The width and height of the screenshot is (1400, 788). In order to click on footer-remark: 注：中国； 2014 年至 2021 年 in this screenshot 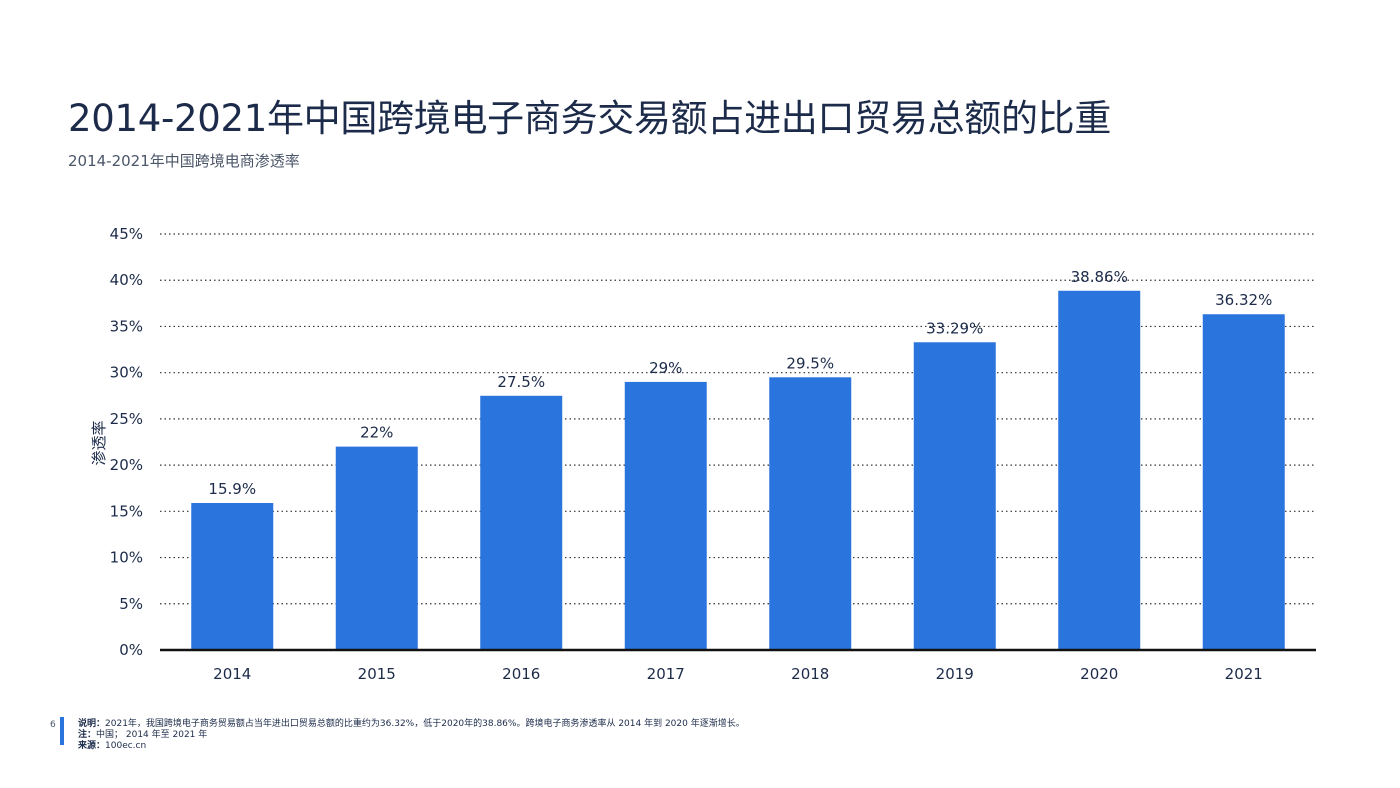, I will do `click(411, 735)`.